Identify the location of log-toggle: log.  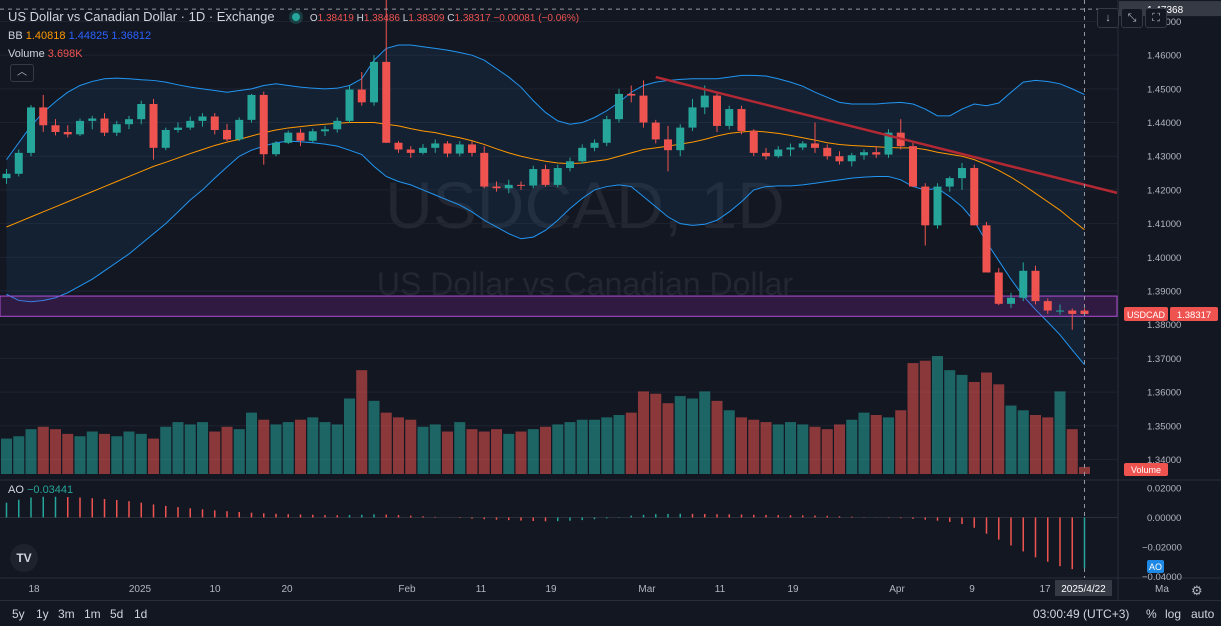
(1173, 614).